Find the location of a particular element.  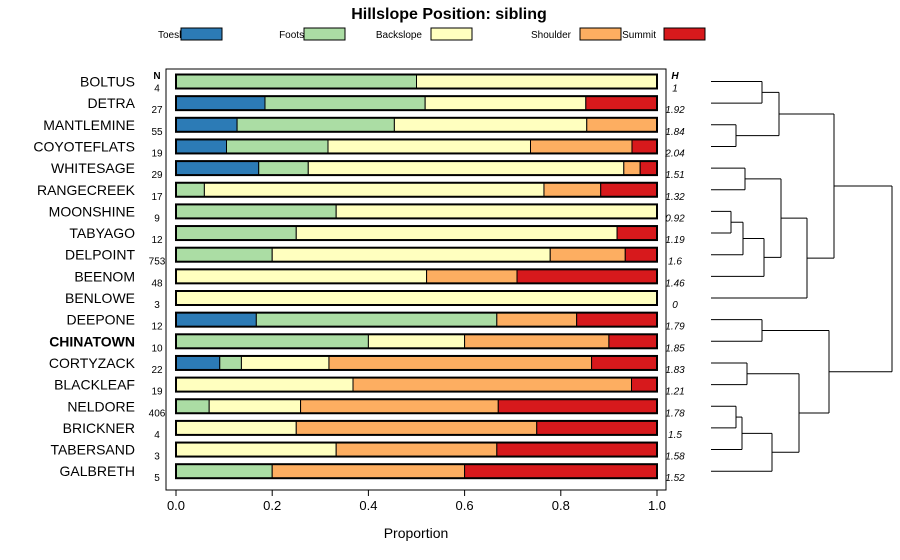

legend: Toeslope Footslope Backslope Shoulder Summit is located at coordinates (432, 34).